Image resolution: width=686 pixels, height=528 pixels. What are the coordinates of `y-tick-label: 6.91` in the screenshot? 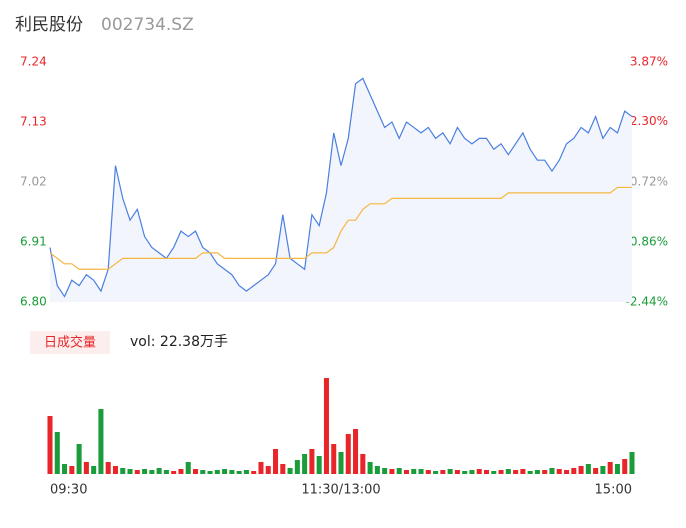 It's located at (33, 242).